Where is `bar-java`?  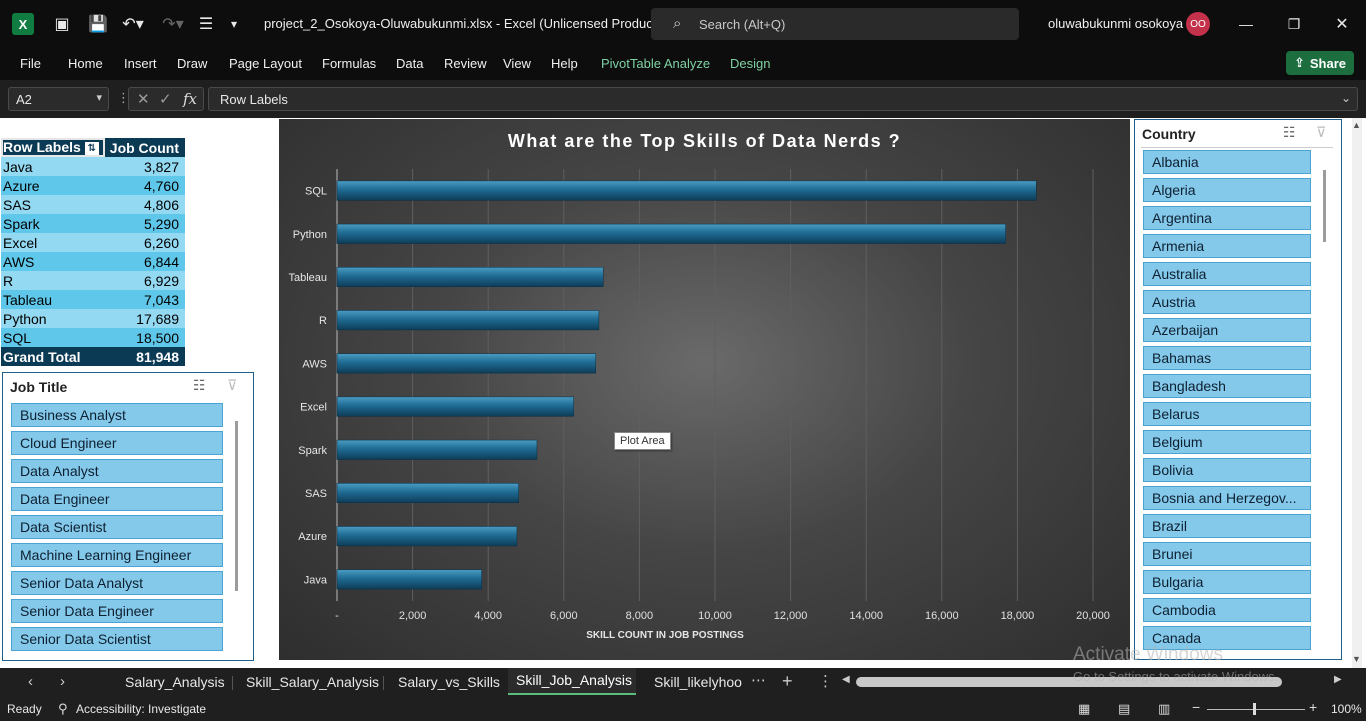 bar-java is located at coordinates (409, 579).